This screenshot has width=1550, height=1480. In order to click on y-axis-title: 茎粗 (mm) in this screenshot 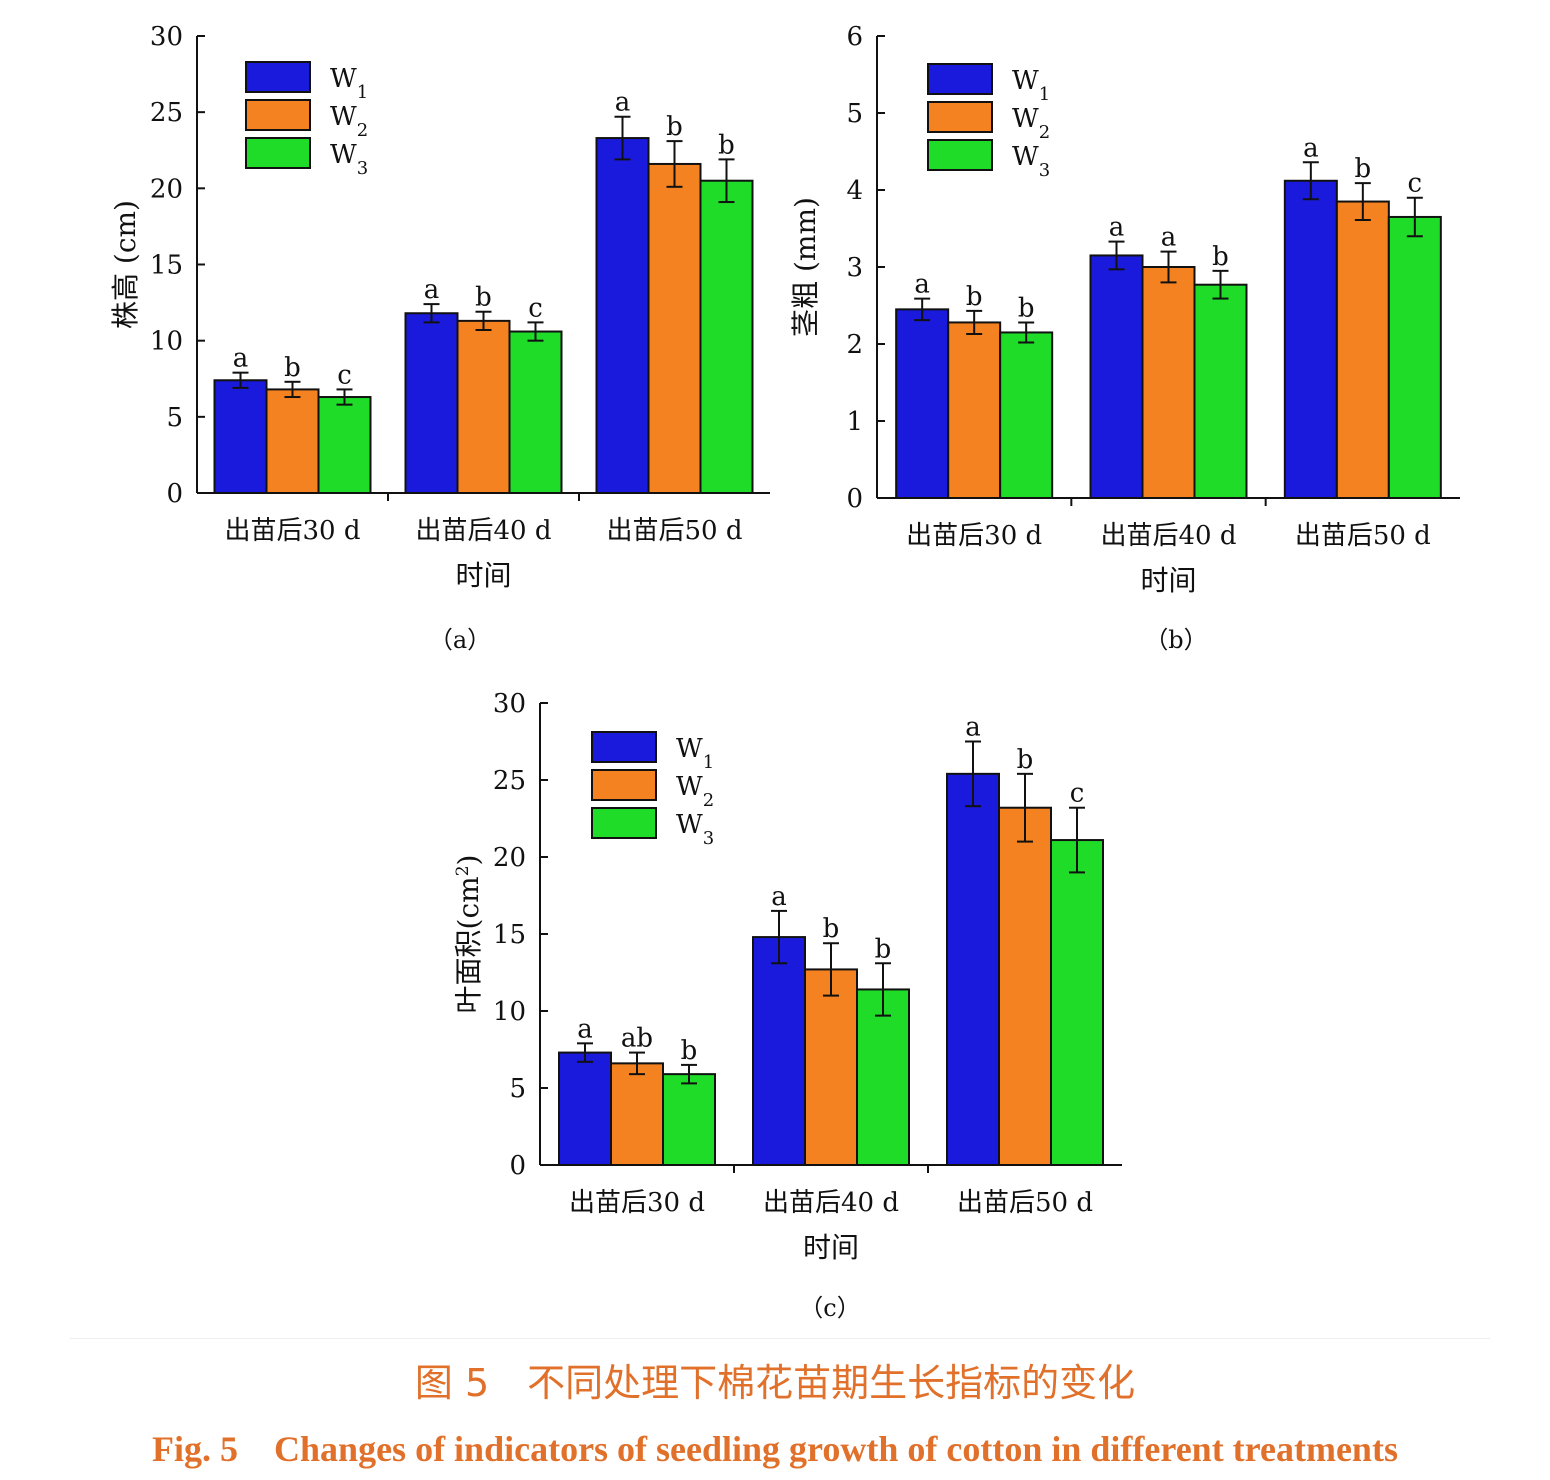, I will do `click(805, 267)`.